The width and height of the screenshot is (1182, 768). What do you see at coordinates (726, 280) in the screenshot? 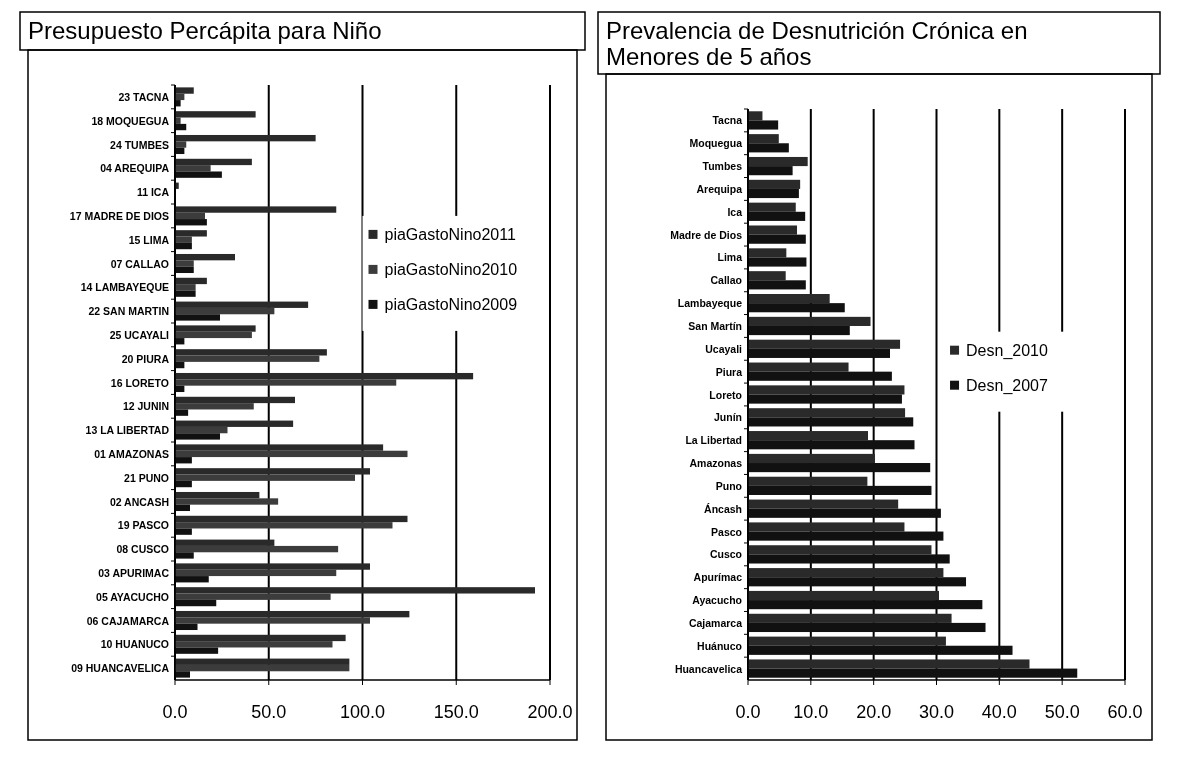
I see `y-tick-label: Callao` at bounding box center [726, 280].